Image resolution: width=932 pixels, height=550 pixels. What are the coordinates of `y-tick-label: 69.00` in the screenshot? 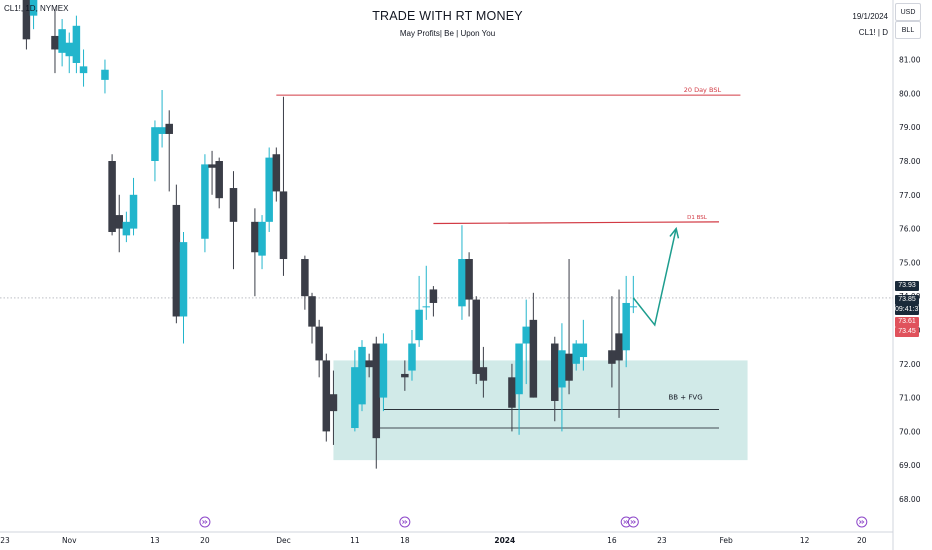 It's located at (910, 465).